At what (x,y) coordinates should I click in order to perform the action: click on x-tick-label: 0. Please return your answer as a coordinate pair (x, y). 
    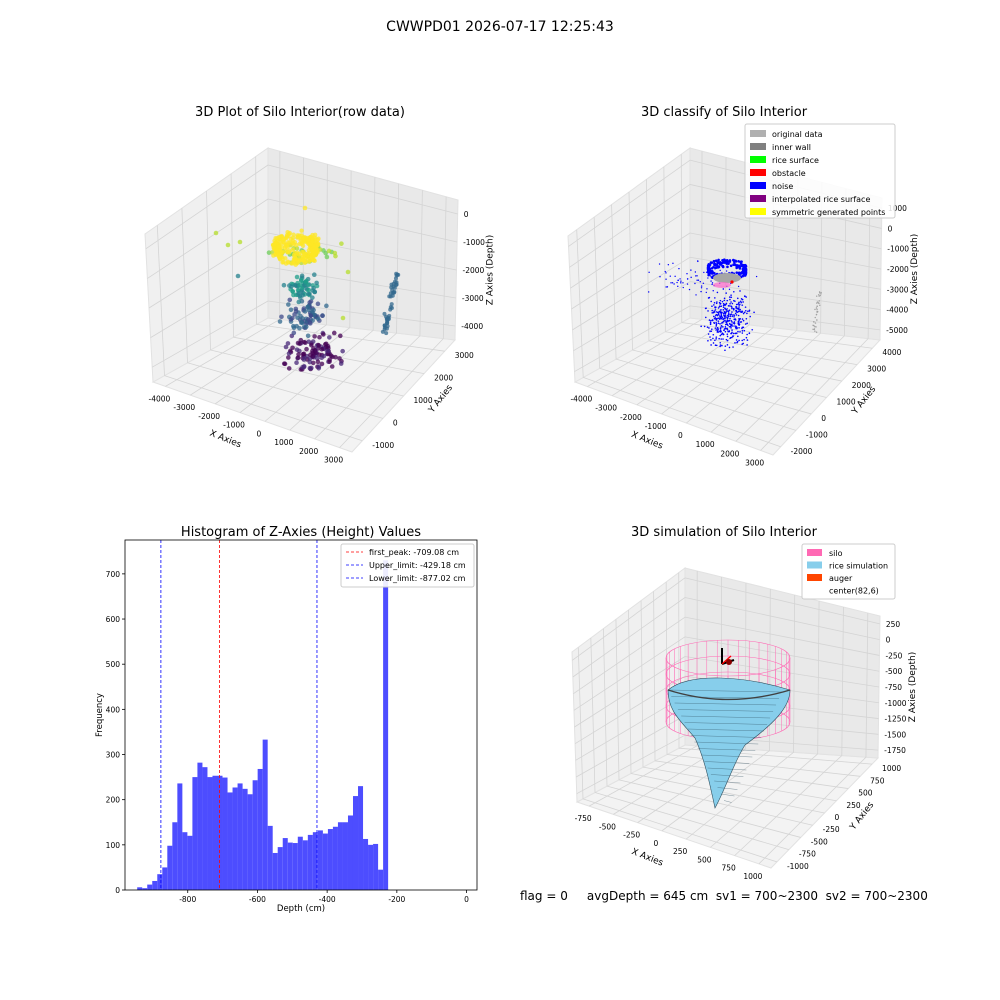
    Looking at the image, I should click on (680, 435).